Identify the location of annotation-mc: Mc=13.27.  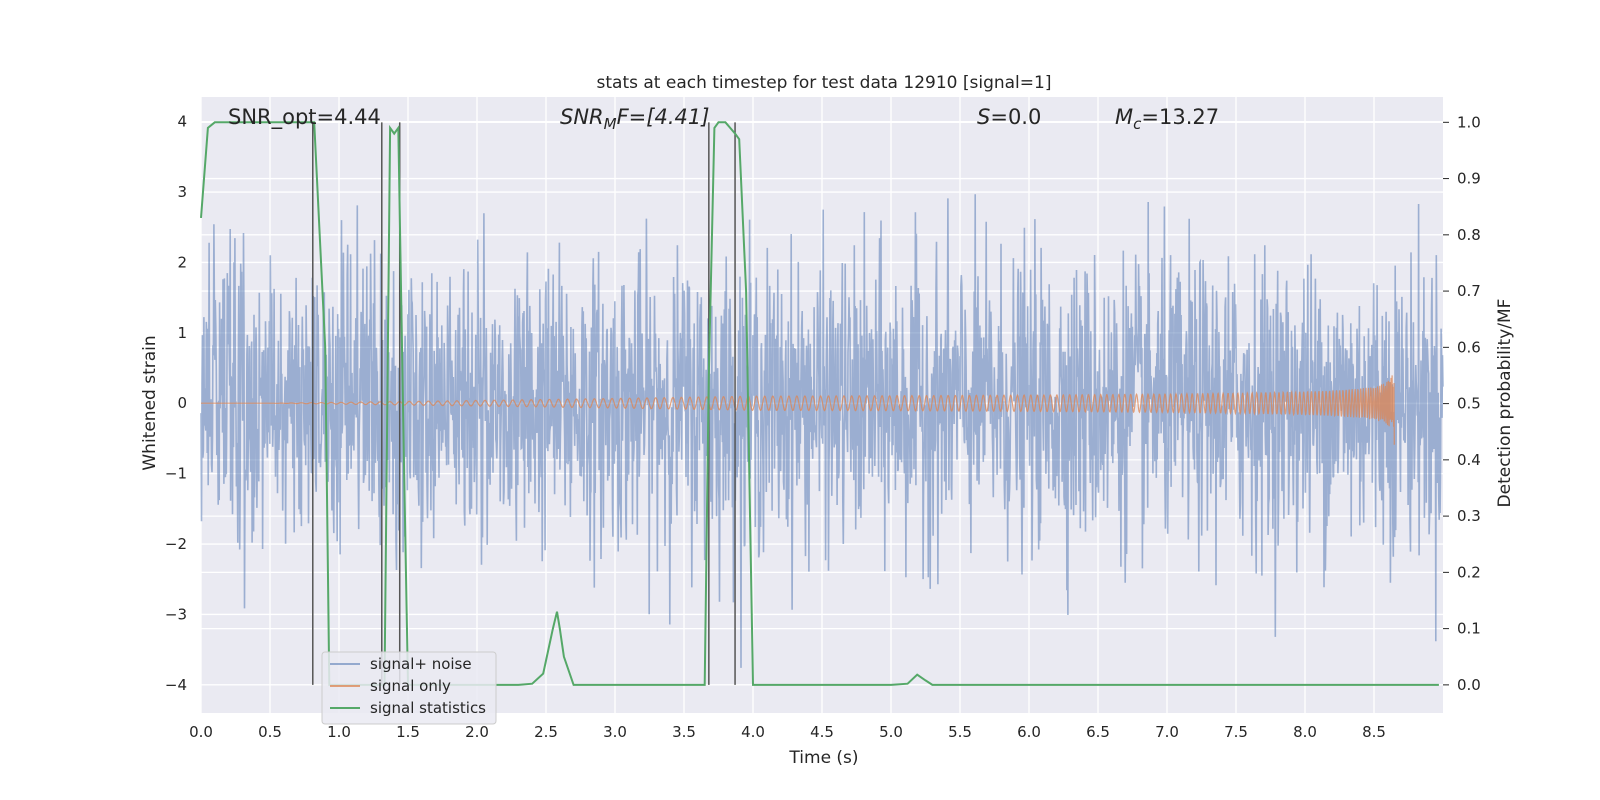
(1167, 119).